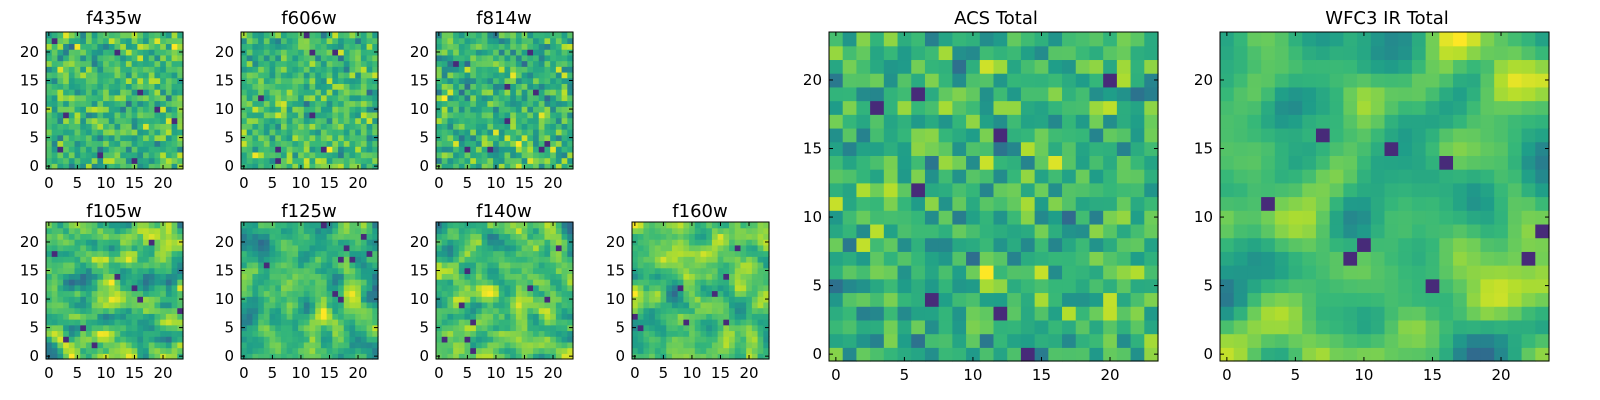 Image resolution: width=1600 pixels, height=400 pixels. What do you see at coordinates (615, 242) in the screenshot?
I see `y-tick-label: 20` at bounding box center [615, 242].